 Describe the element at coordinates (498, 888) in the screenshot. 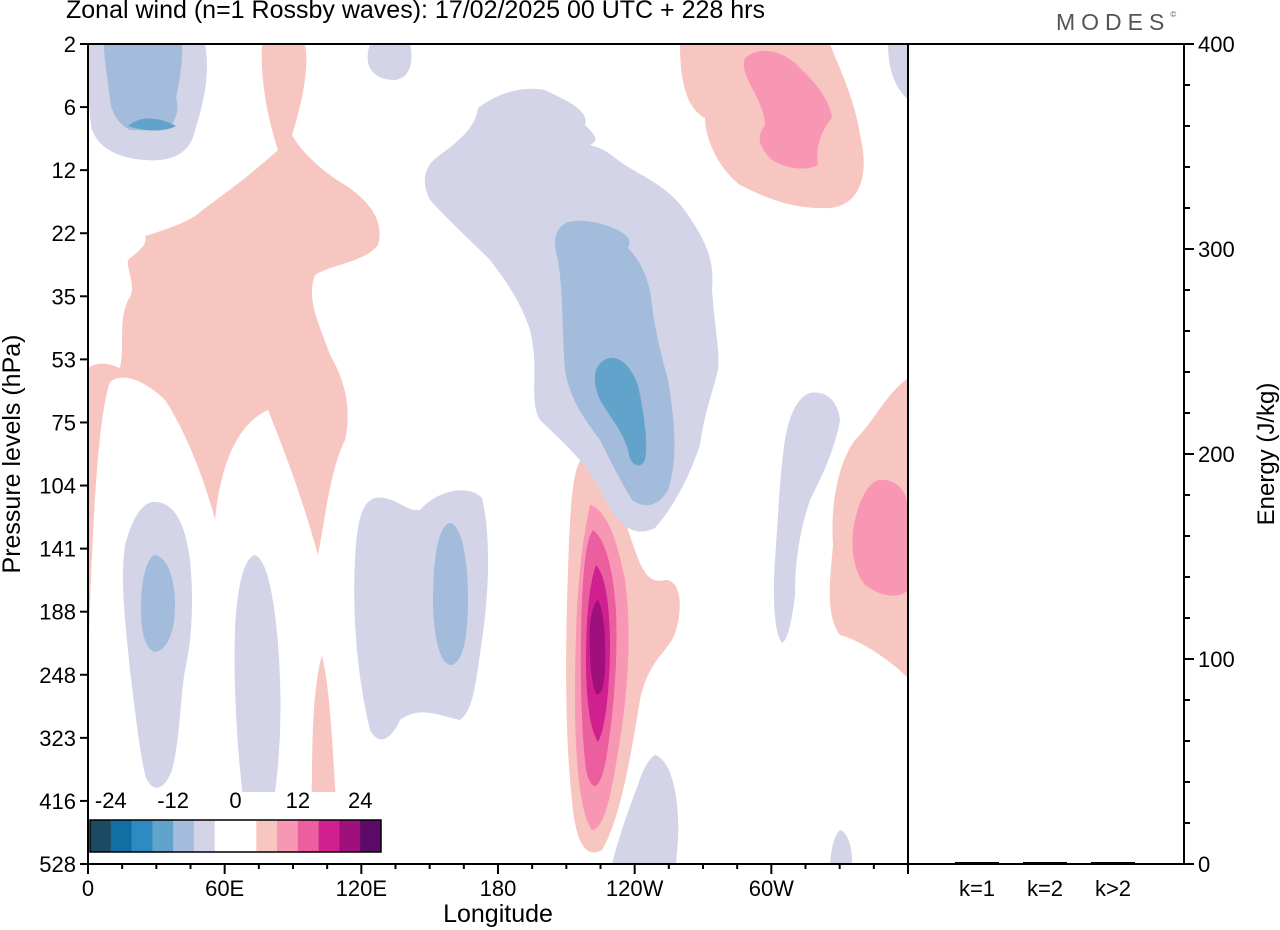

I see `x-tick-label: 180` at that location.